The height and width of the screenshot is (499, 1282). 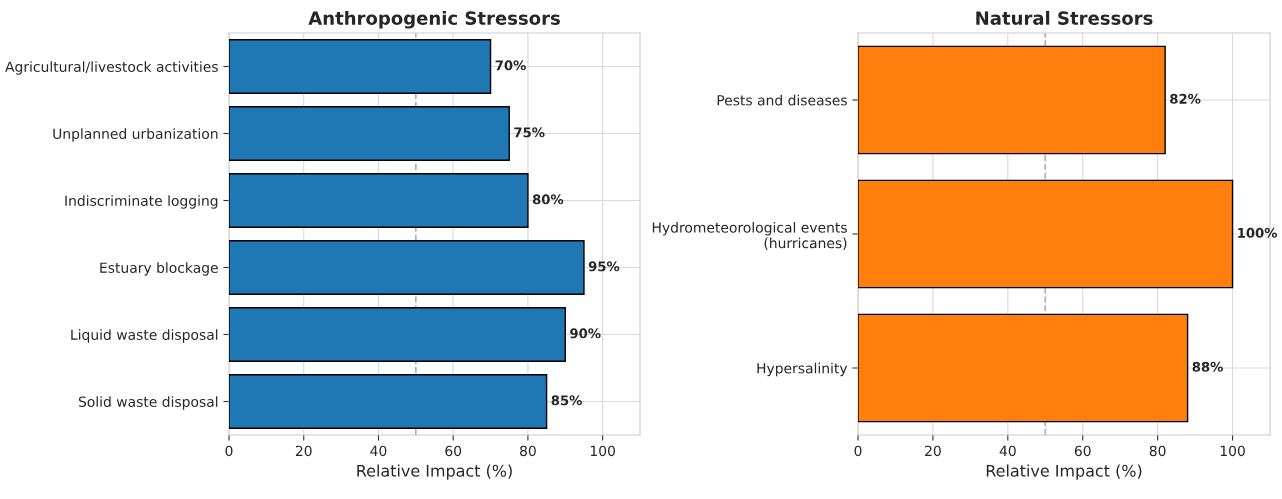 I want to click on y-tick-label: Solid waste disposal, so click(x=148, y=403).